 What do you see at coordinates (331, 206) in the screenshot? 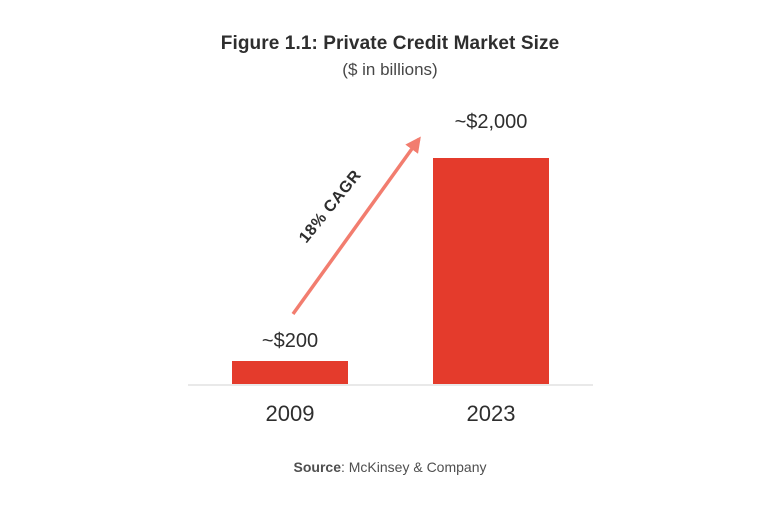
I see `cagr-annotation: 18% CAGR` at bounding box center [331, 206].